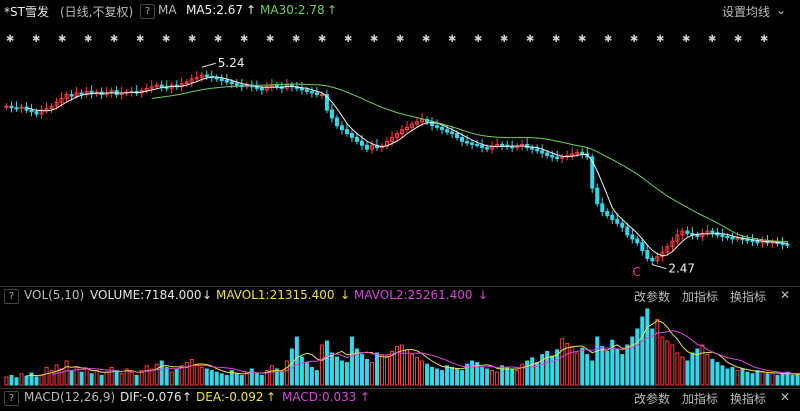 The height and width of the screenshot is (411, 800). Describe the element at coordinates (781, 10) in the screenshot. I see `chevron-down-icon: ⌄` at that location.